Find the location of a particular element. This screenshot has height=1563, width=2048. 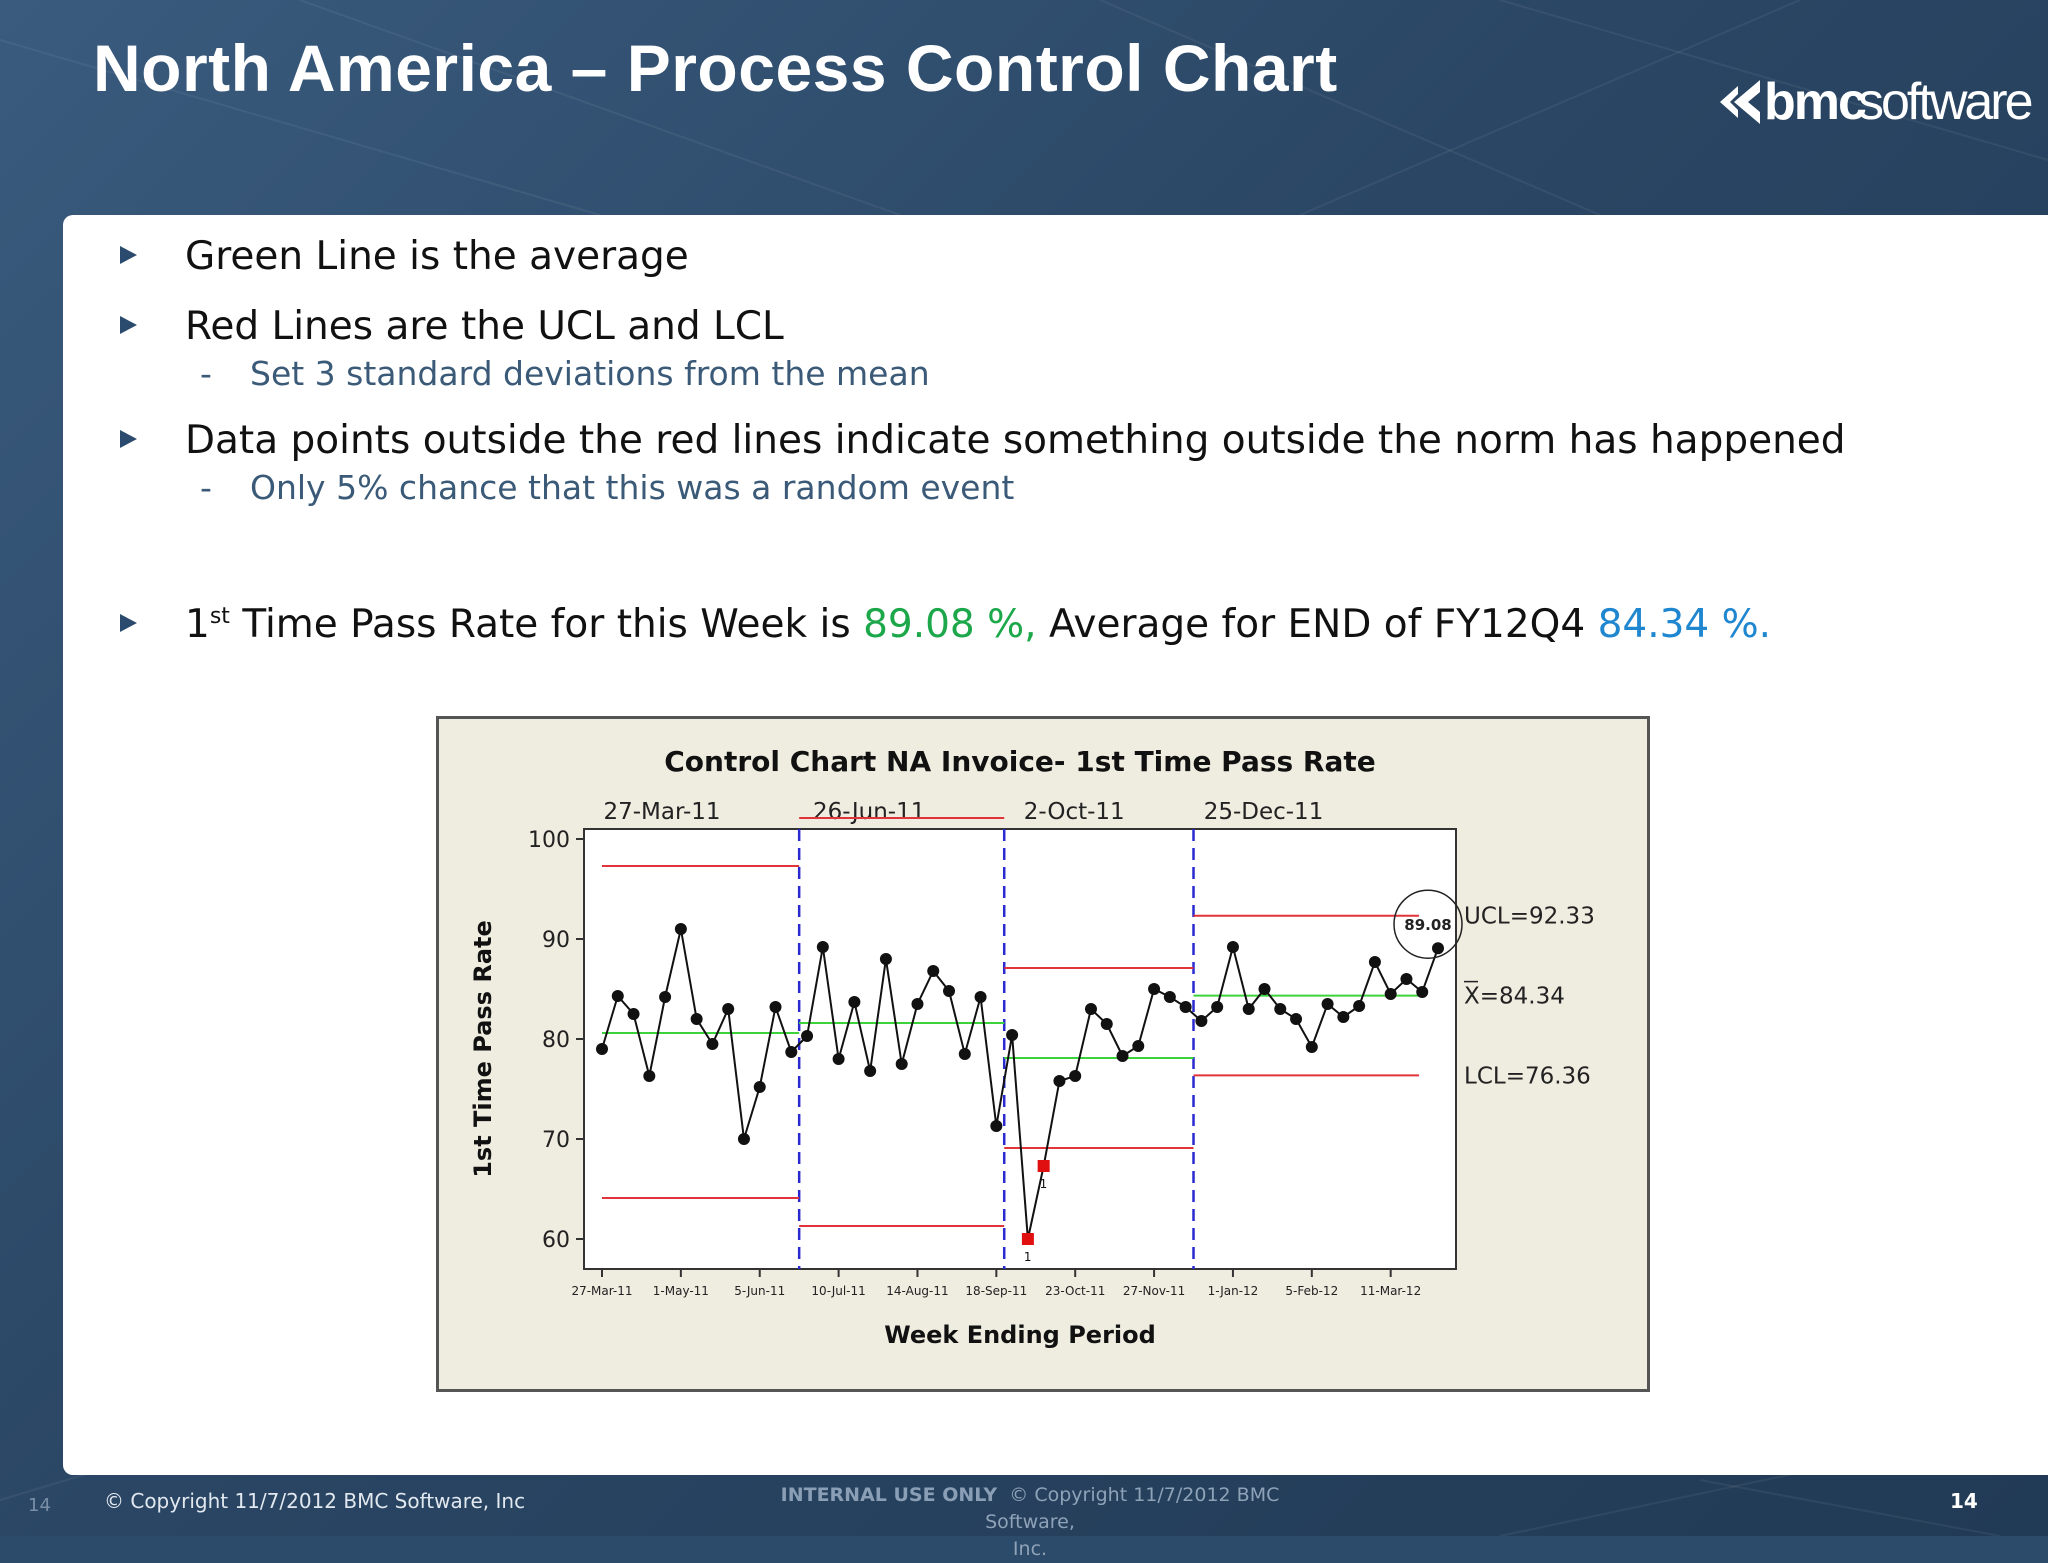

bullet-text: Red Lines are the UCL and LCL is located at coordinates (484, 326).